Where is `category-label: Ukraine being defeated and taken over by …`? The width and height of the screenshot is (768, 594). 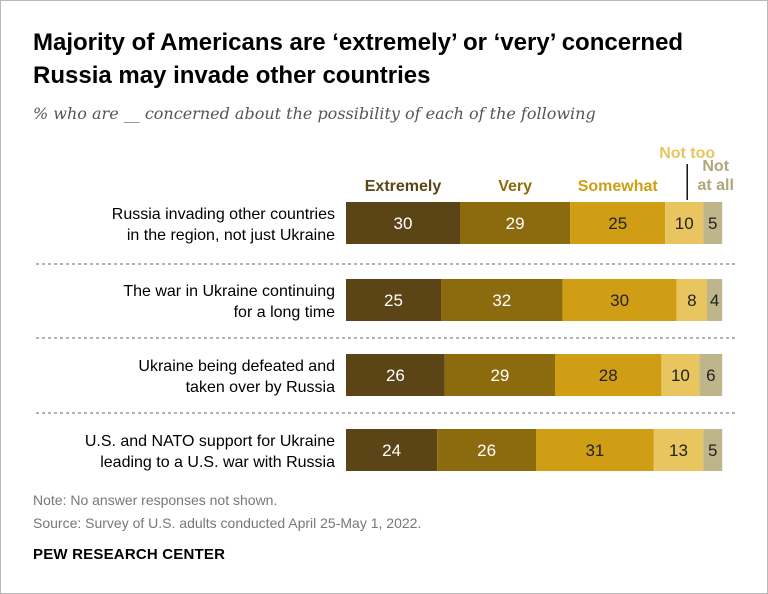
category-label: Ukraine being defeated and taken over by … is located at coordinates (236, 377).